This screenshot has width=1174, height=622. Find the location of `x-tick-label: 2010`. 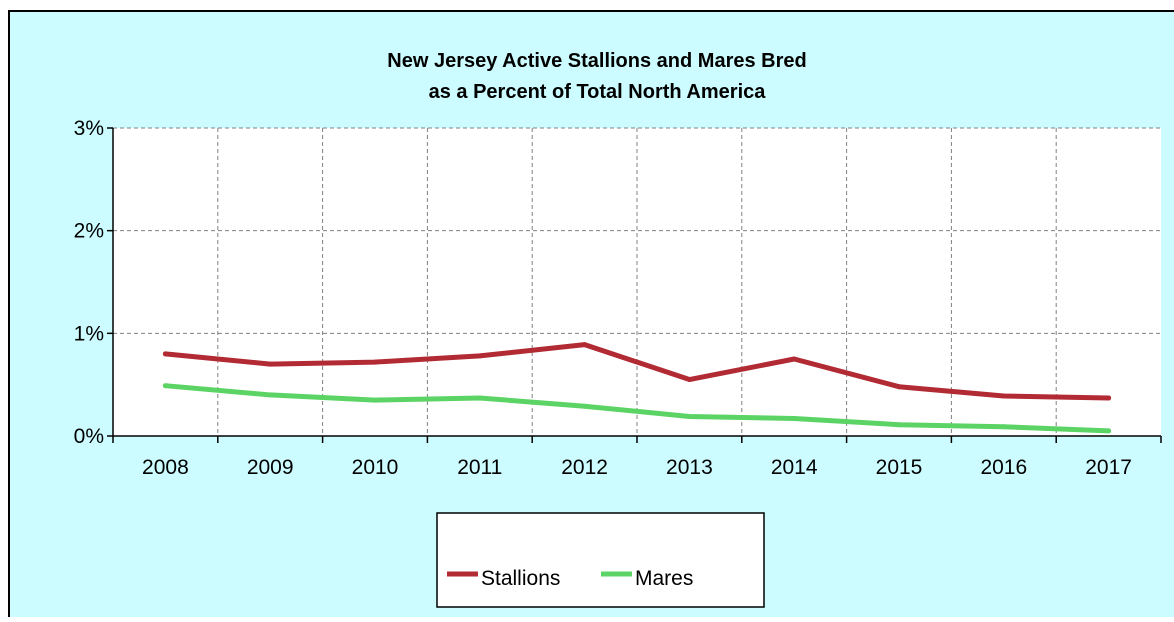

x-tick-label: 2010 is located at coordinates (375, 467).